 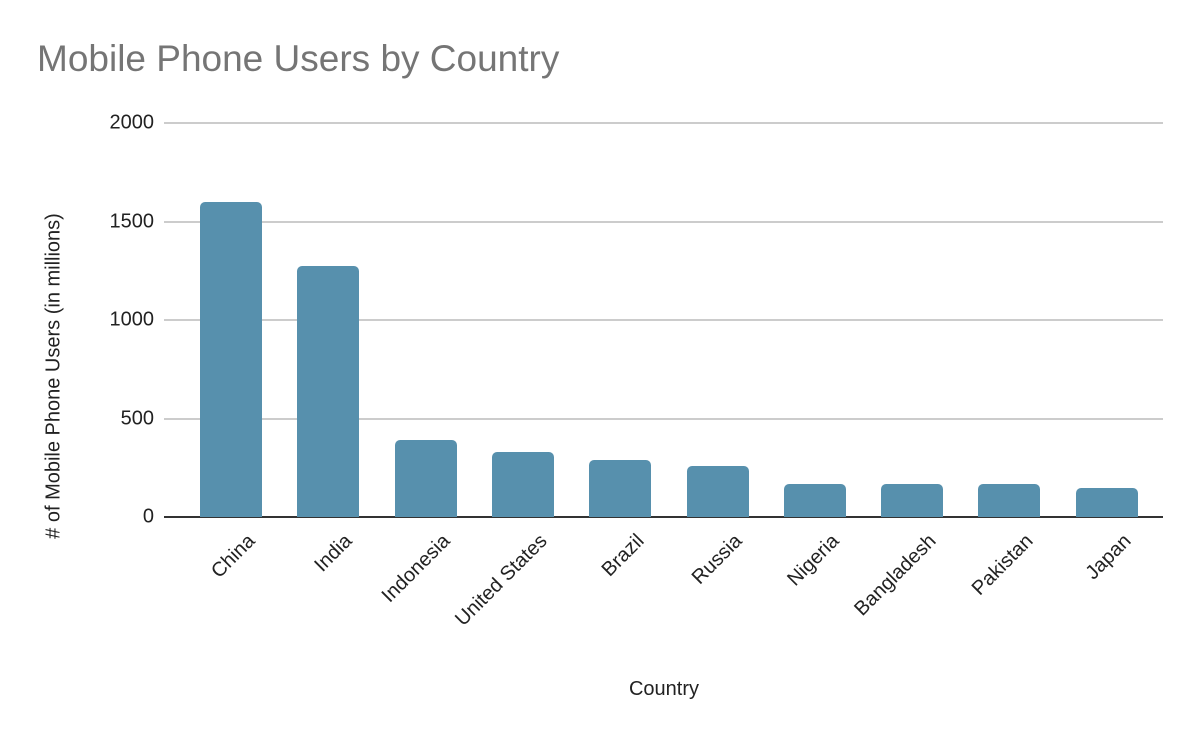 What do you see at coordinates (1003, 565) in the screenshot?
I see `x-tick-label: Pakistan` at bounding box center [1003, 565].